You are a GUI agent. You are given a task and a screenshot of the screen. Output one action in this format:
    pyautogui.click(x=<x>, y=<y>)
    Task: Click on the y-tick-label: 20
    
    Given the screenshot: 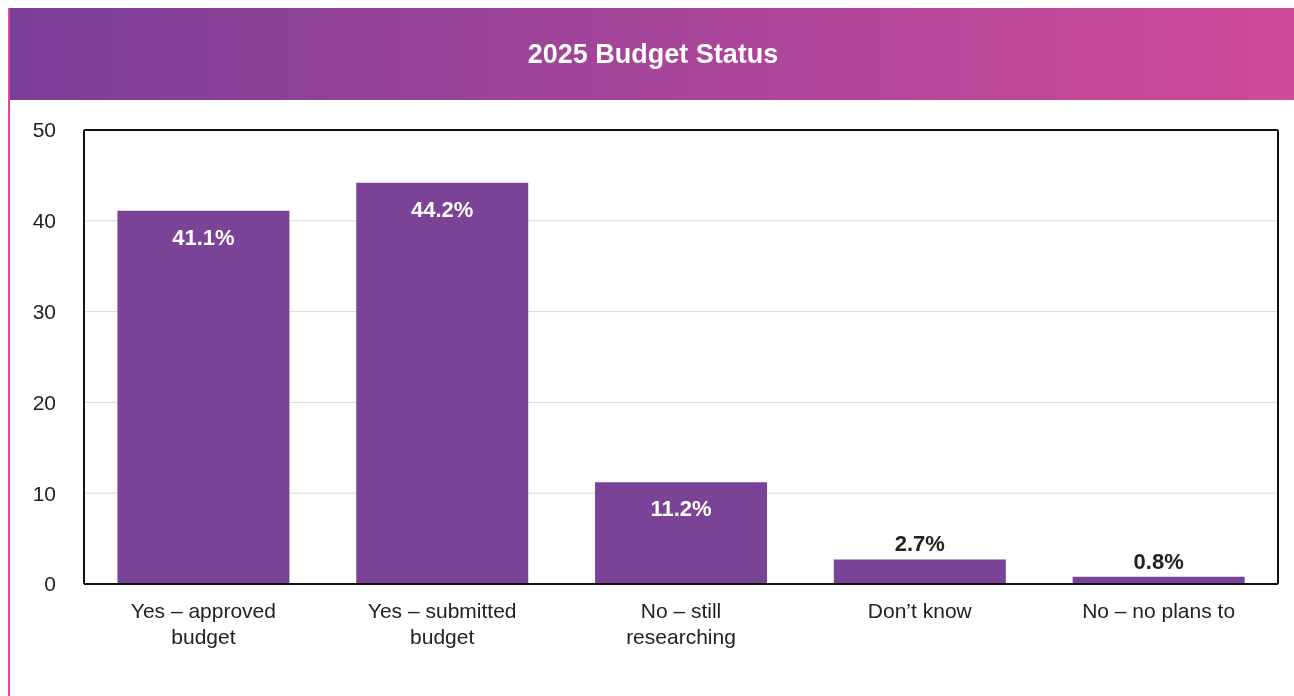 What is the action you would take?
    pyautogui.click(x=44, y=402)
    